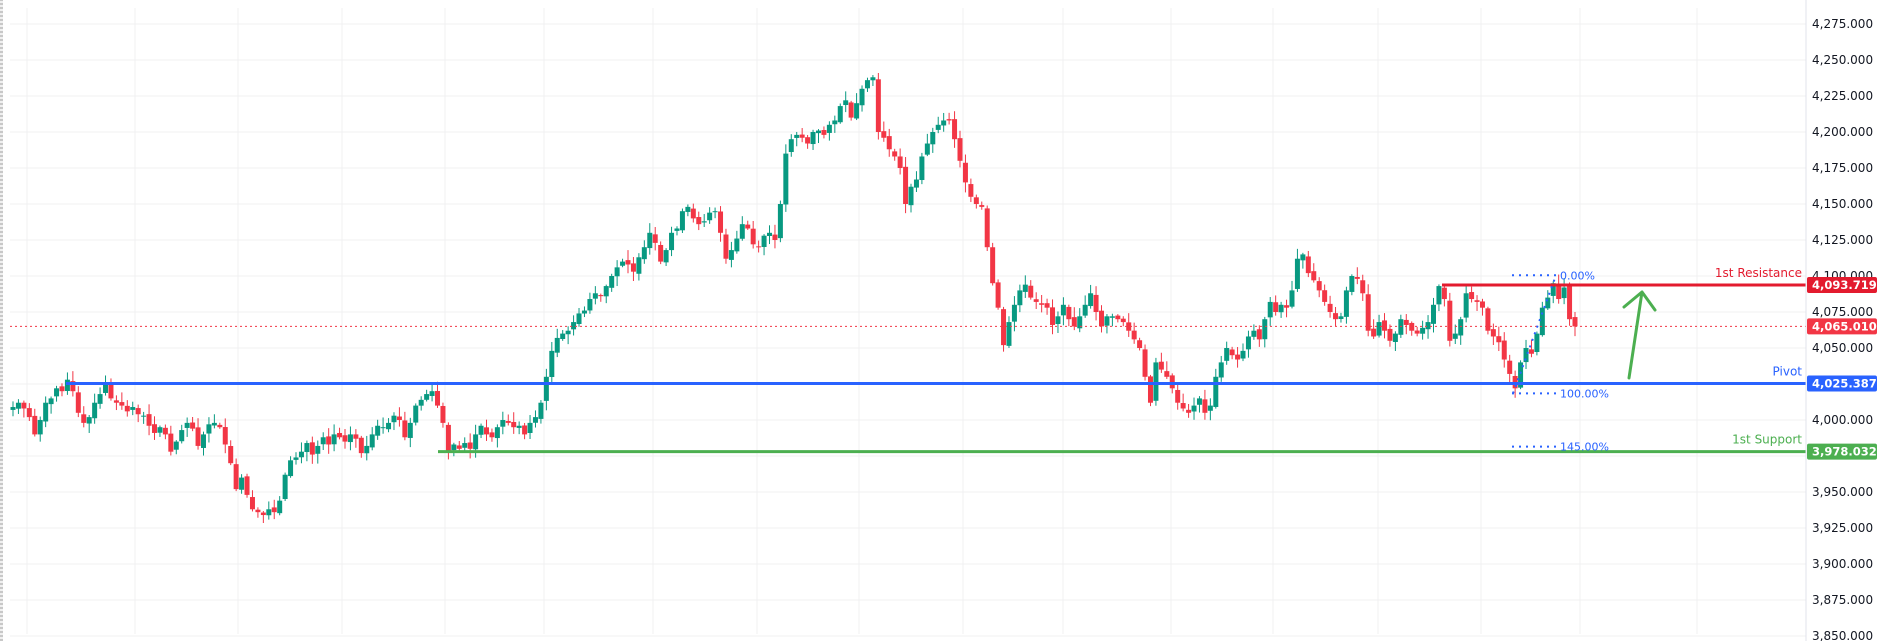 Image resolution: width=1888 pixels, height=641 pixels. I want to click on price-tick-label: 4,275.000, so click(1842, 24).